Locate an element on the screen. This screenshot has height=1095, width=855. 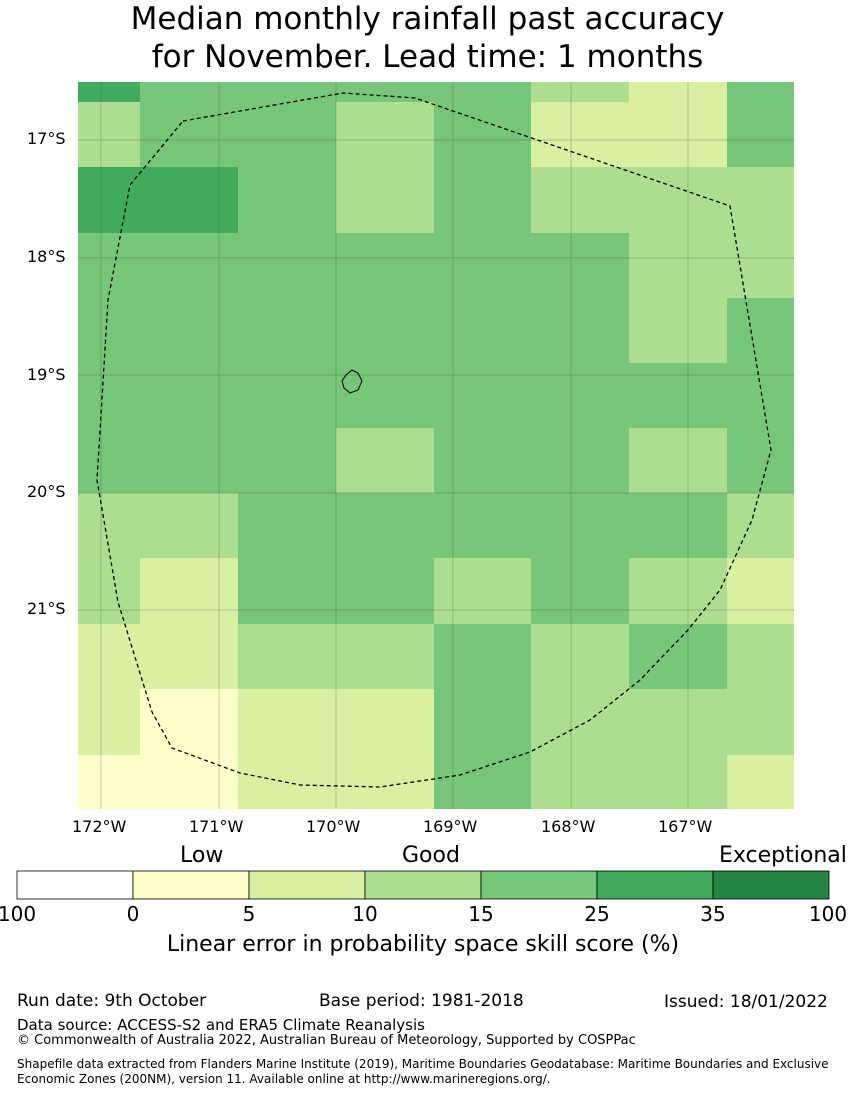
lon-label-167w: 167°W is located at coordinates (685, 826).